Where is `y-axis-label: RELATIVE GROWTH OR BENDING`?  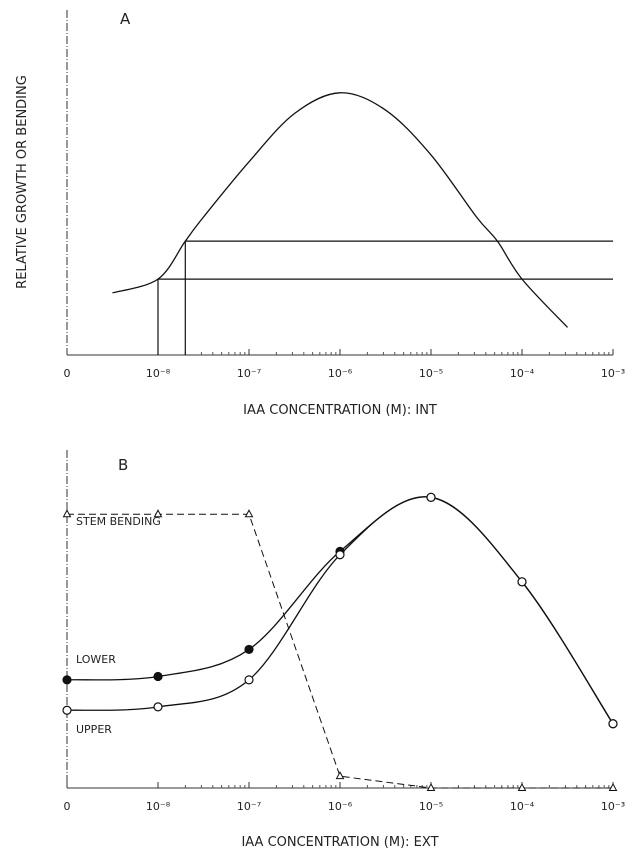
y-axis-label: RELATIVE GROWTH OR BENDING is located at coordinates (22, 182).